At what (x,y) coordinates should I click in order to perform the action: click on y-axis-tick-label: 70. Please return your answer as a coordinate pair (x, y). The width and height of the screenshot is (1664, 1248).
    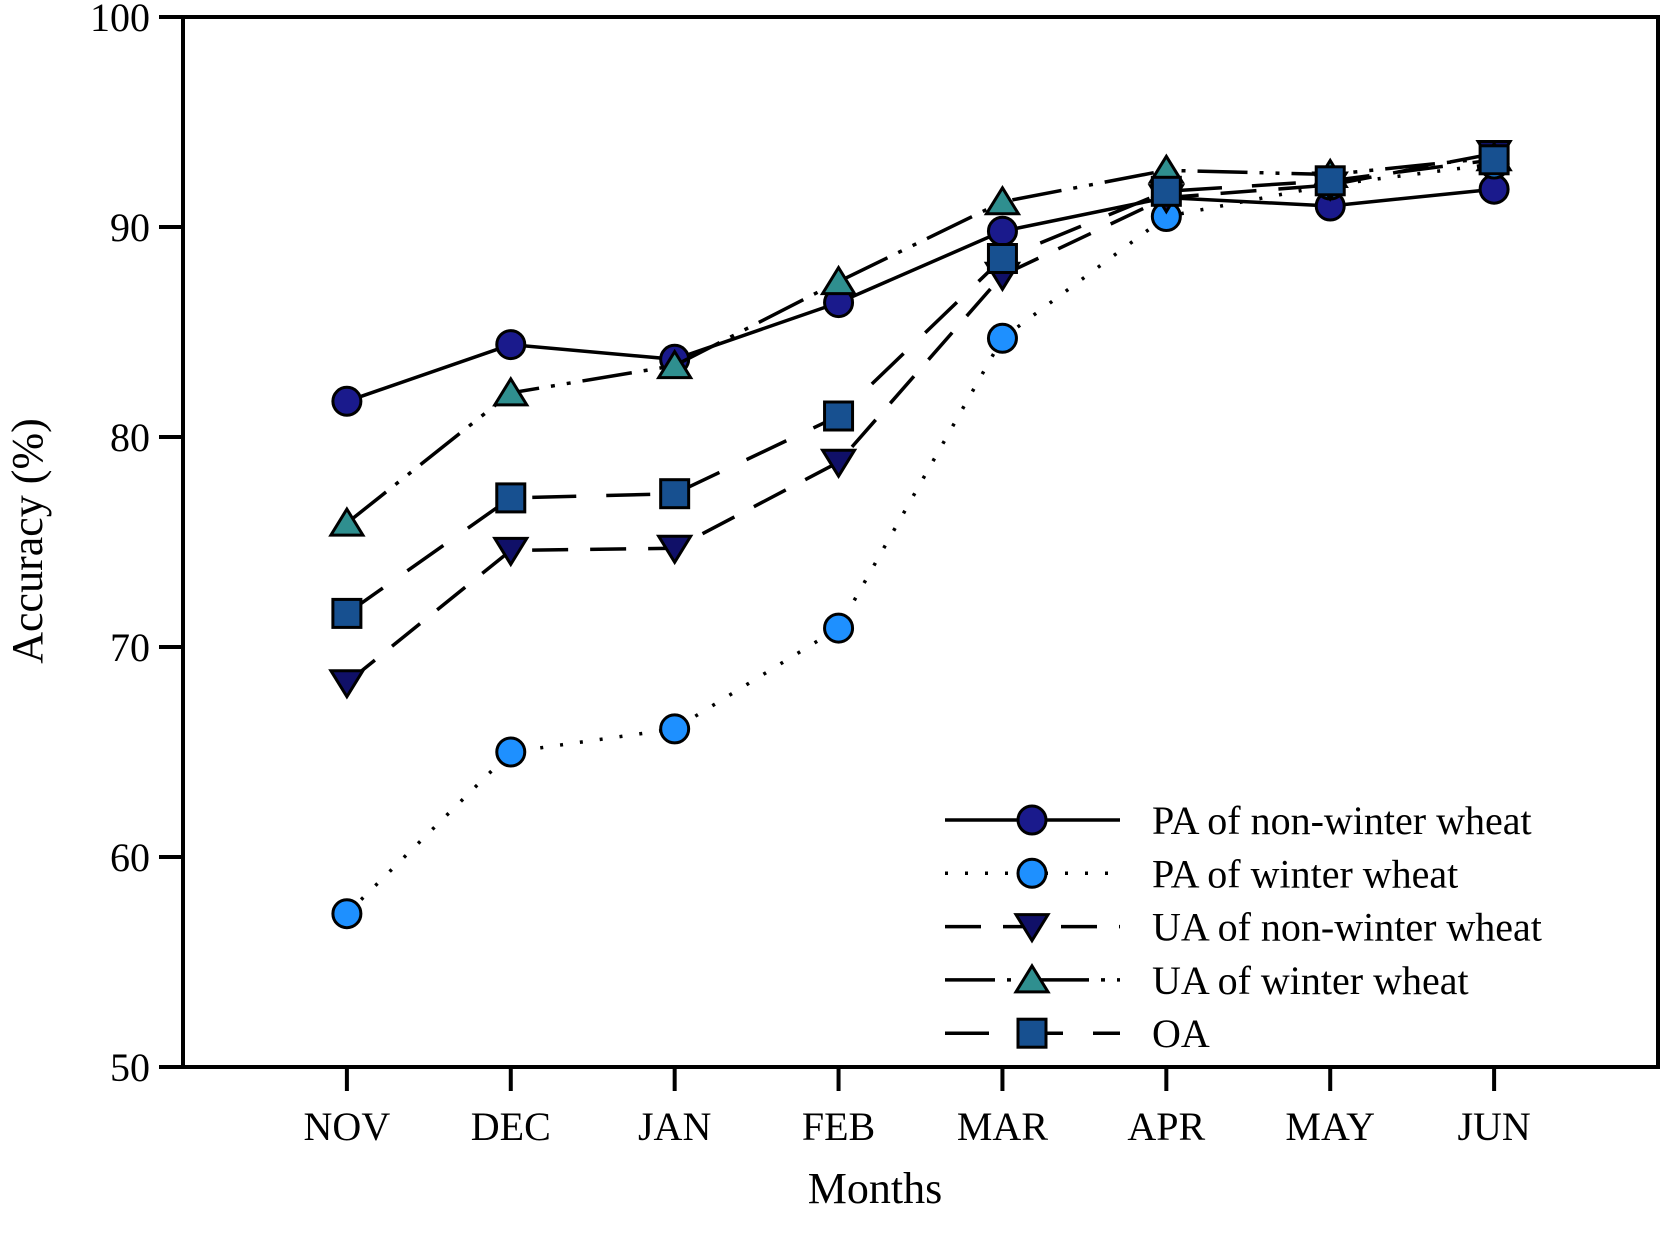
    Looking at the image, I should click on (130, 647).